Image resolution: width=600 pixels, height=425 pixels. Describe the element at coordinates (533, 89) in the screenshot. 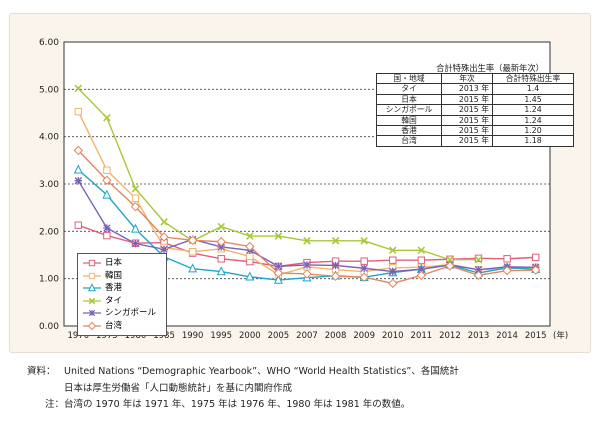

I see `table-cell: 1.4` at that location.